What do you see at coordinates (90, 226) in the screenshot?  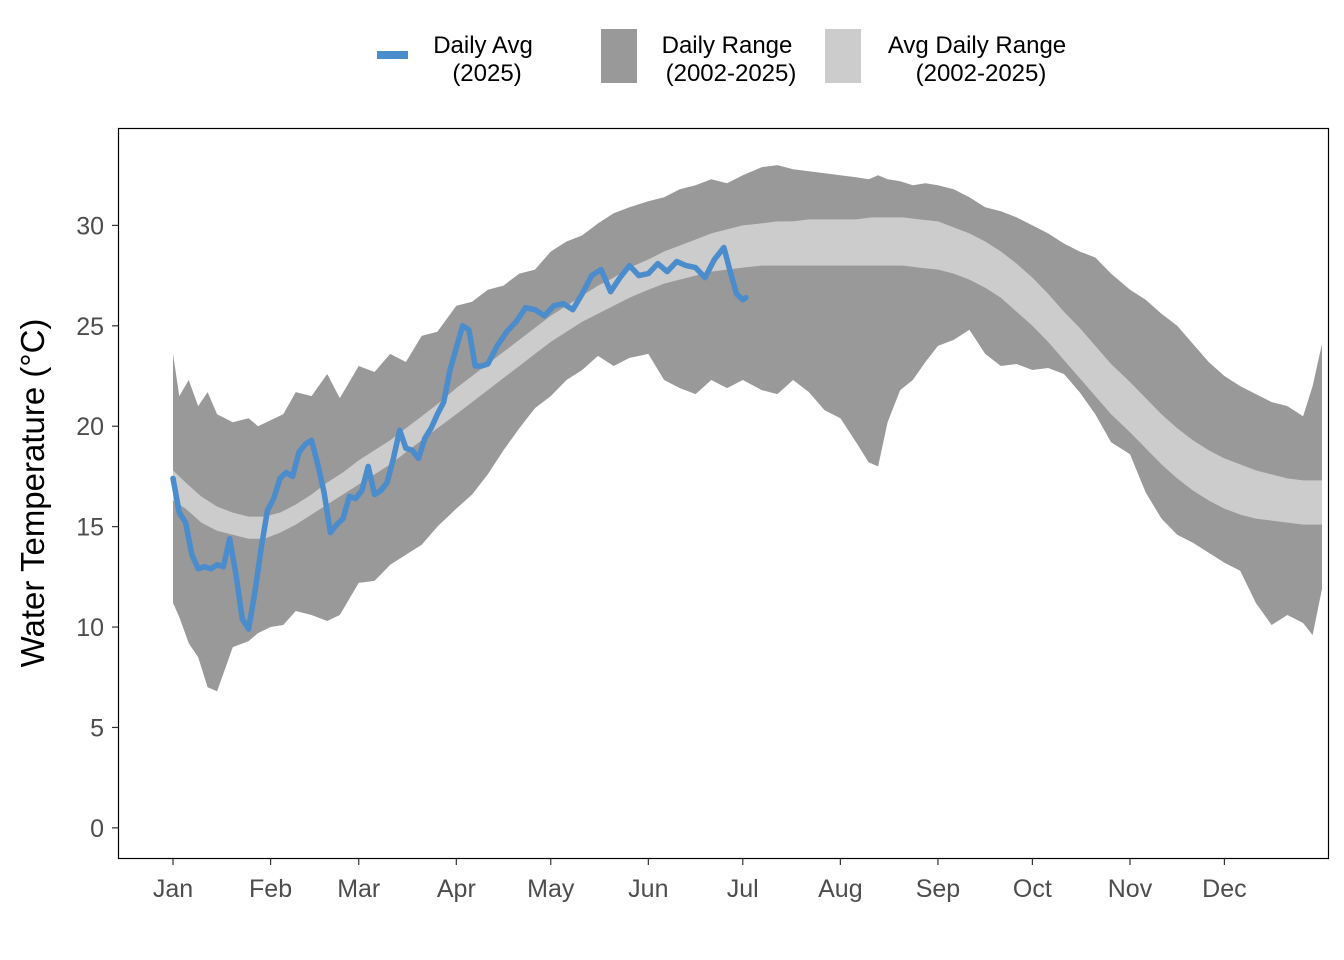 I see `y-tick-label: 30` at bounding box center [90, 226].